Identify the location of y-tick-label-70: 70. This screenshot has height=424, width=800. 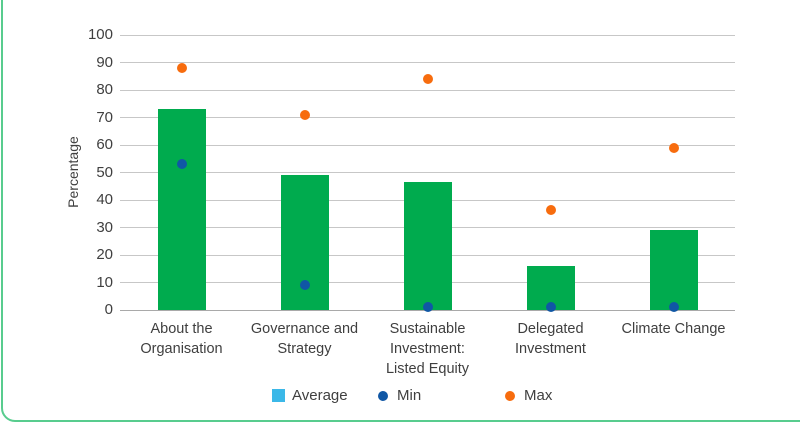
(104, 117).